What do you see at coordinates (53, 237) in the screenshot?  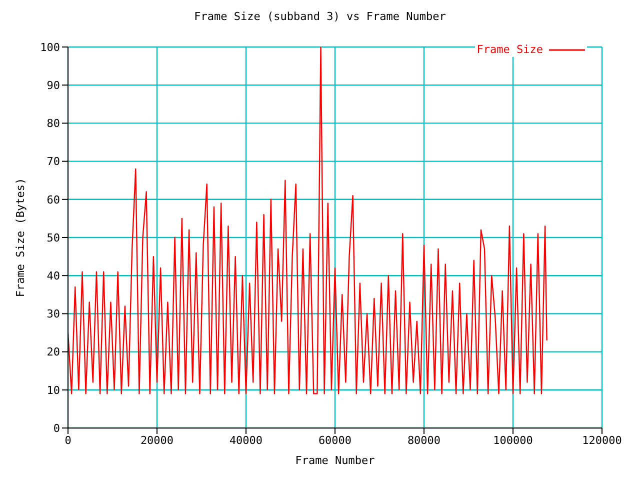 I see `y-tick-label: 50` at bounding box center [53, 237].